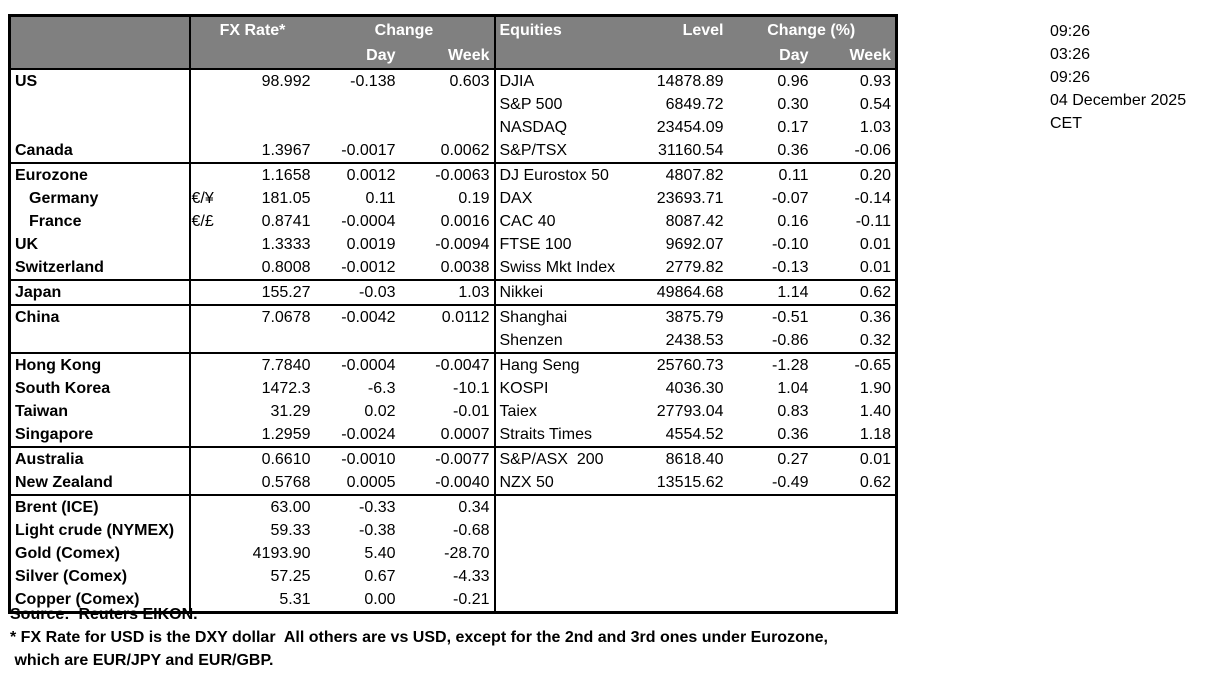 This screenshot has width=1214, height=679. What do you see at coordinates (265, 506) in the screenshot?
I see `fx-rate-cell: 63.00` at bounding box center [265, 506].